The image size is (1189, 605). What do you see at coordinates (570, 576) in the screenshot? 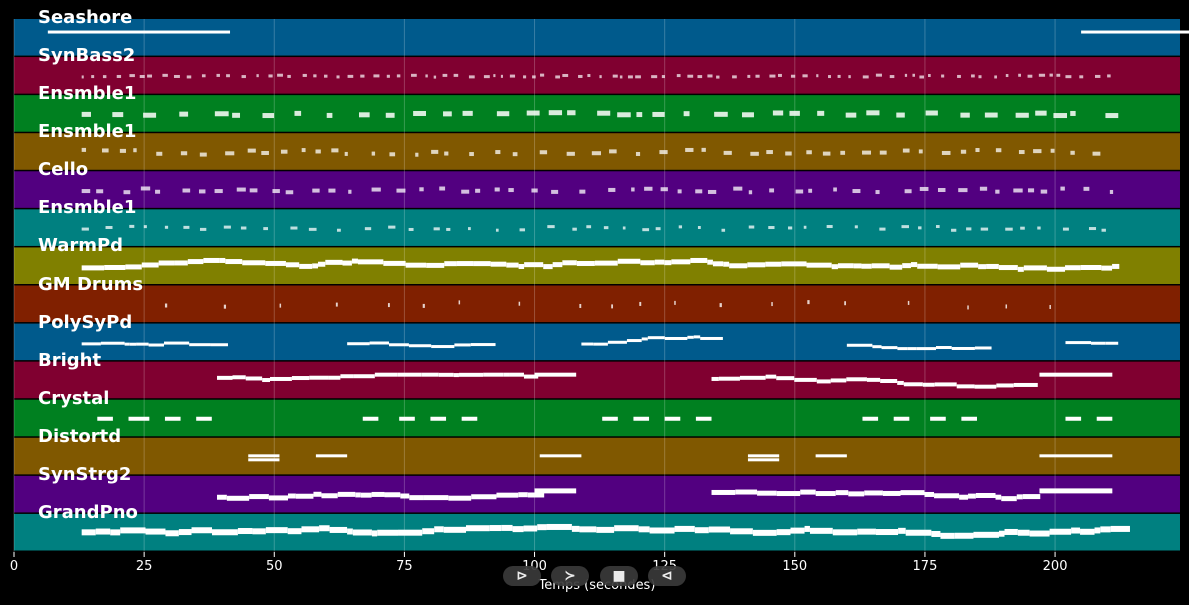
I see `forward-button: ≻` at bounding box center [570, 576].